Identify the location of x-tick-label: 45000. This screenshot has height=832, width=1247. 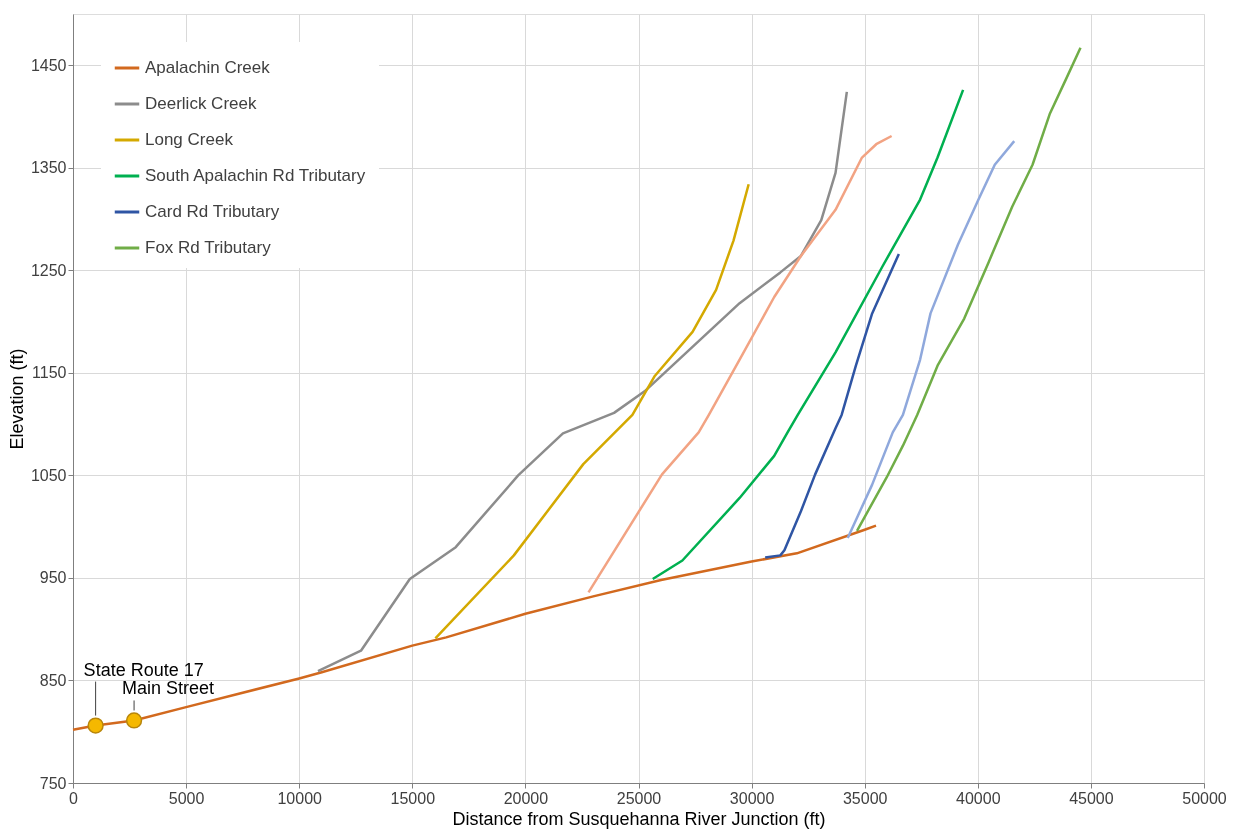
(1091, 798).